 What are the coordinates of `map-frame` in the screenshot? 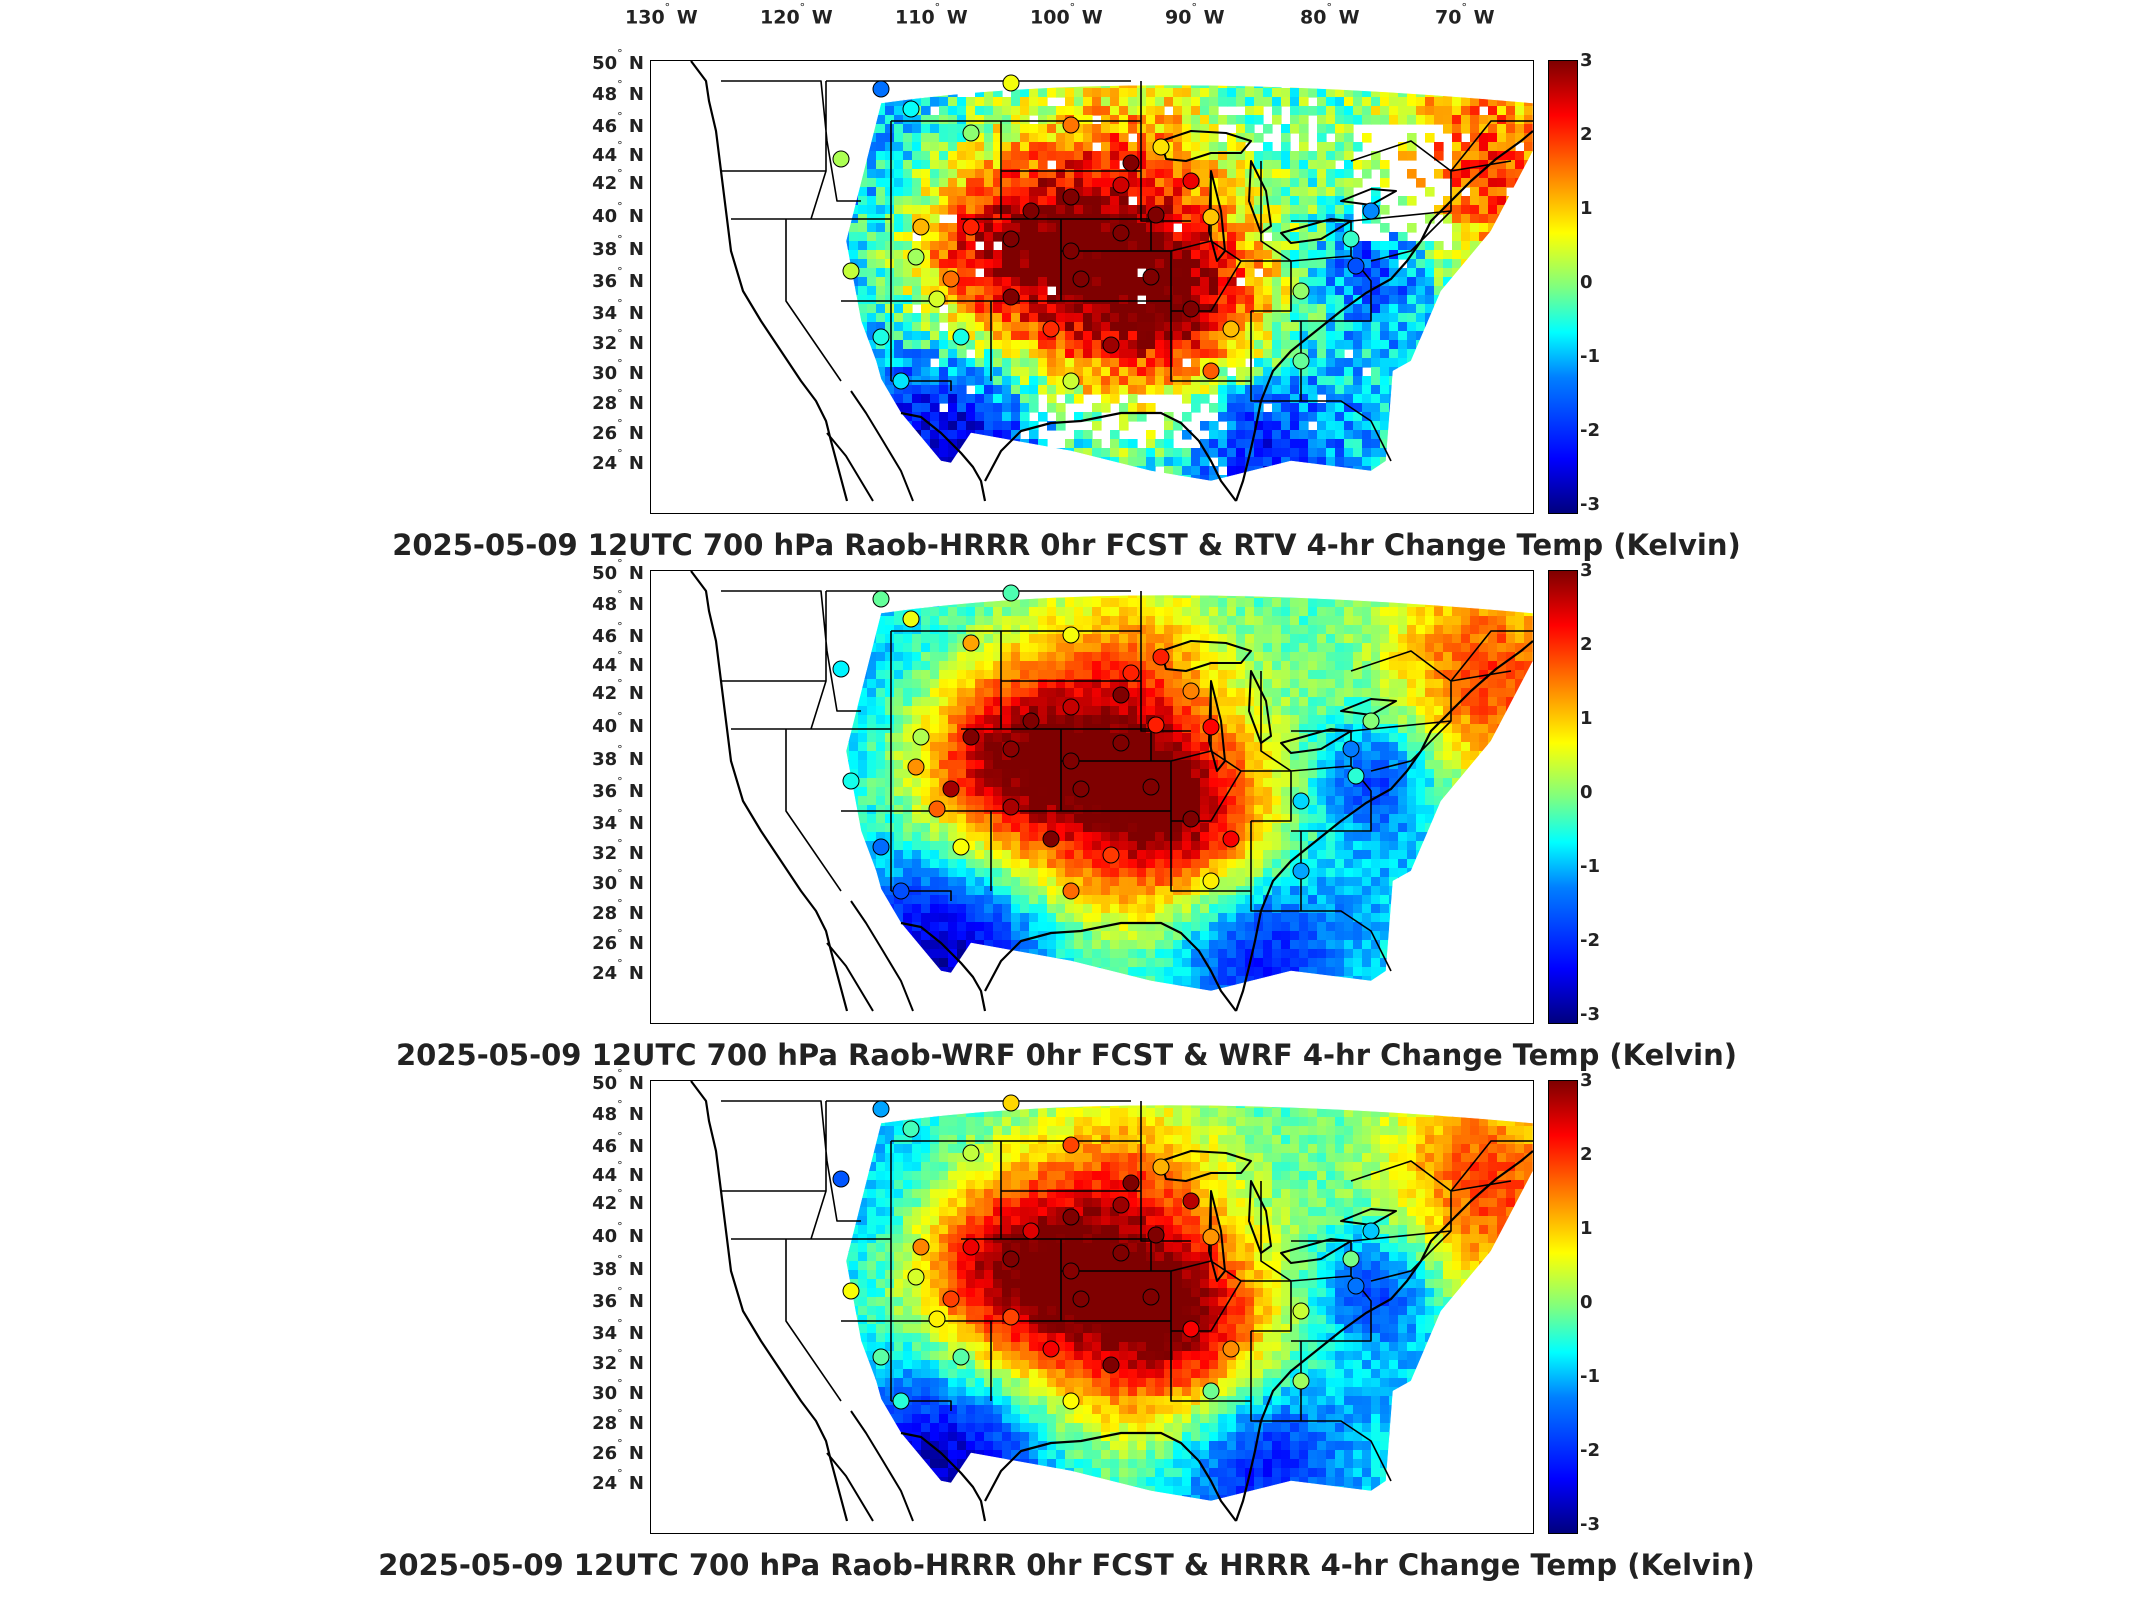 It's located at (1092, 797).